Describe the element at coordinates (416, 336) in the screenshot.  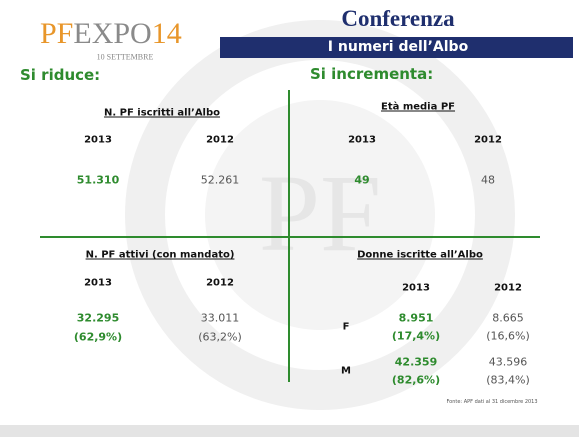
I see `share: (17,4%)` at that location.